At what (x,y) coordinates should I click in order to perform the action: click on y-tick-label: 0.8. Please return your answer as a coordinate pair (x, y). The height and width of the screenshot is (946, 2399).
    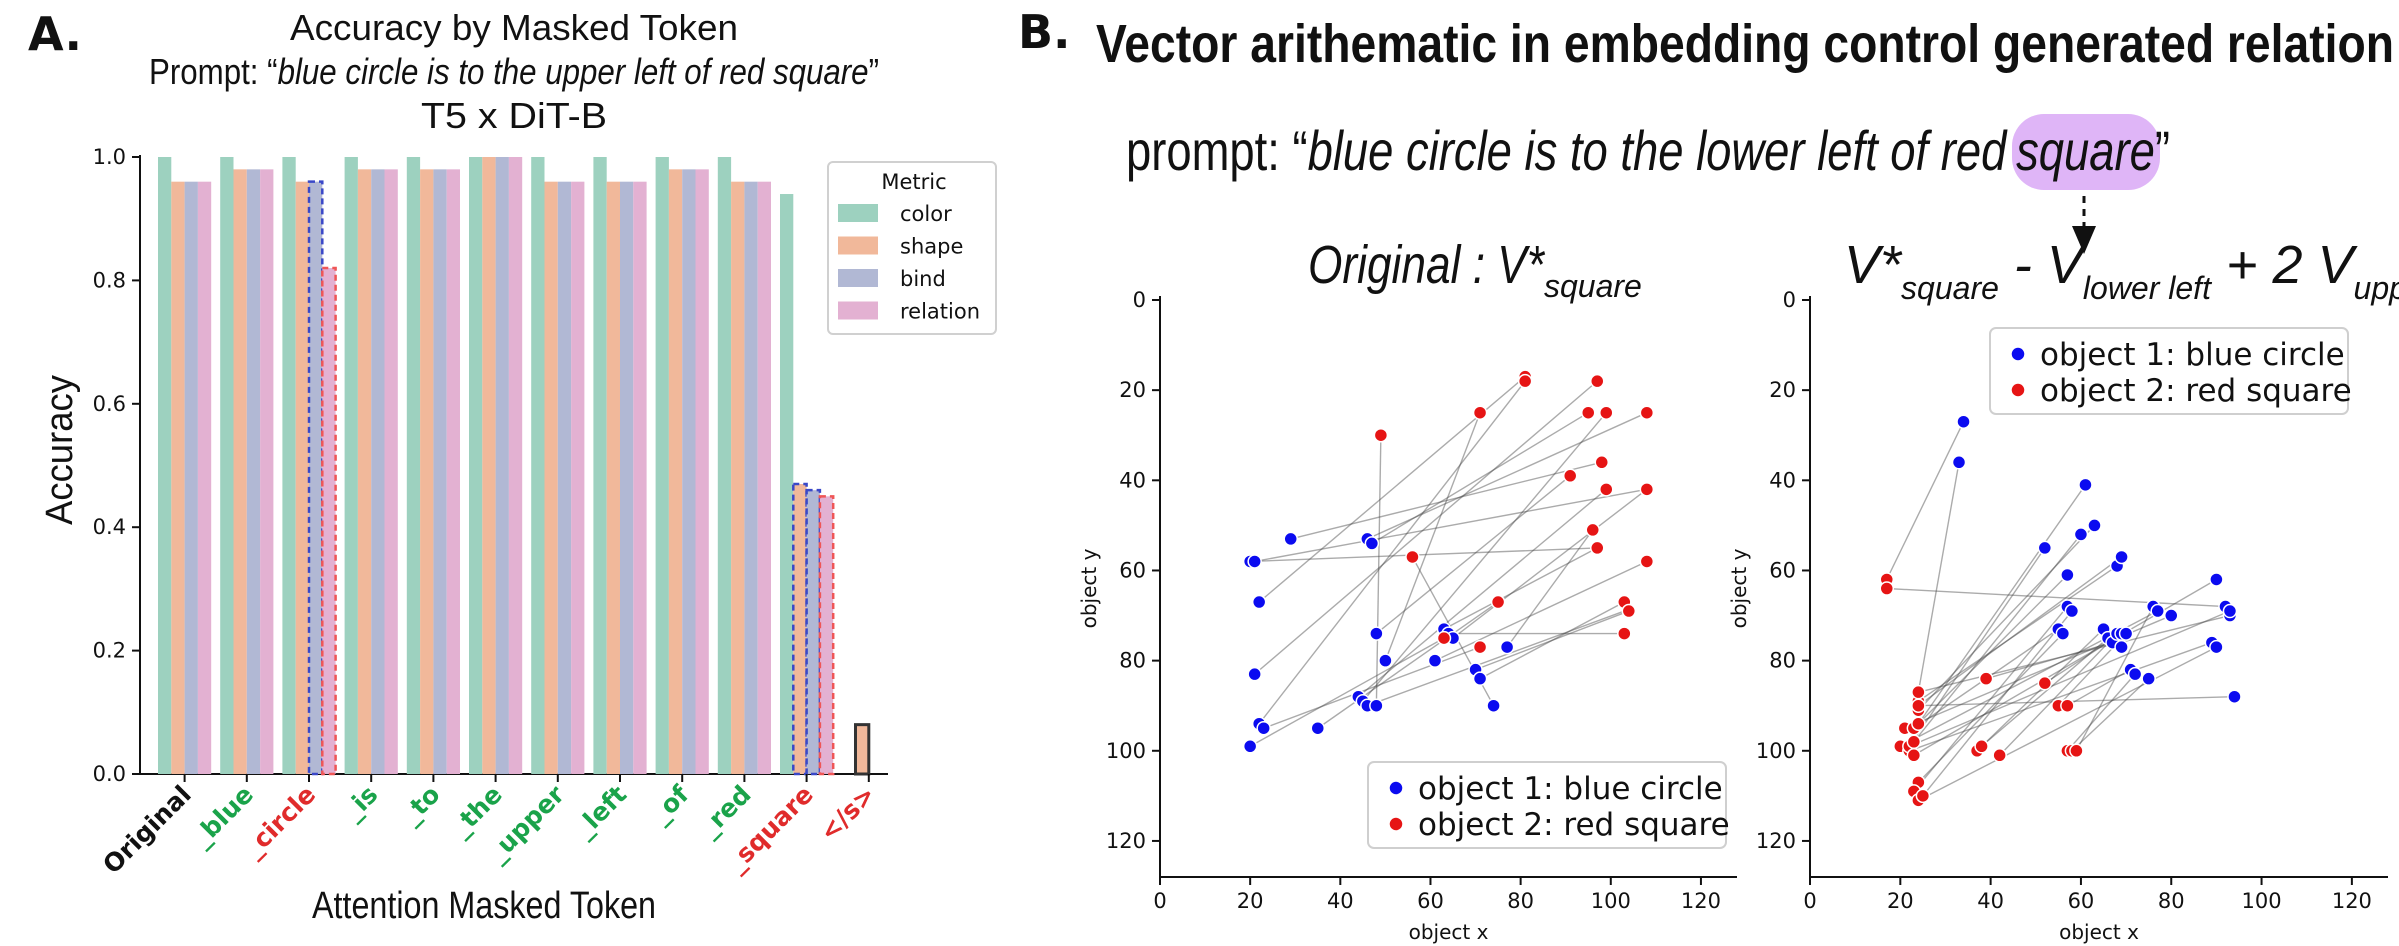
    Looking at the image, I should click on (109, 280).